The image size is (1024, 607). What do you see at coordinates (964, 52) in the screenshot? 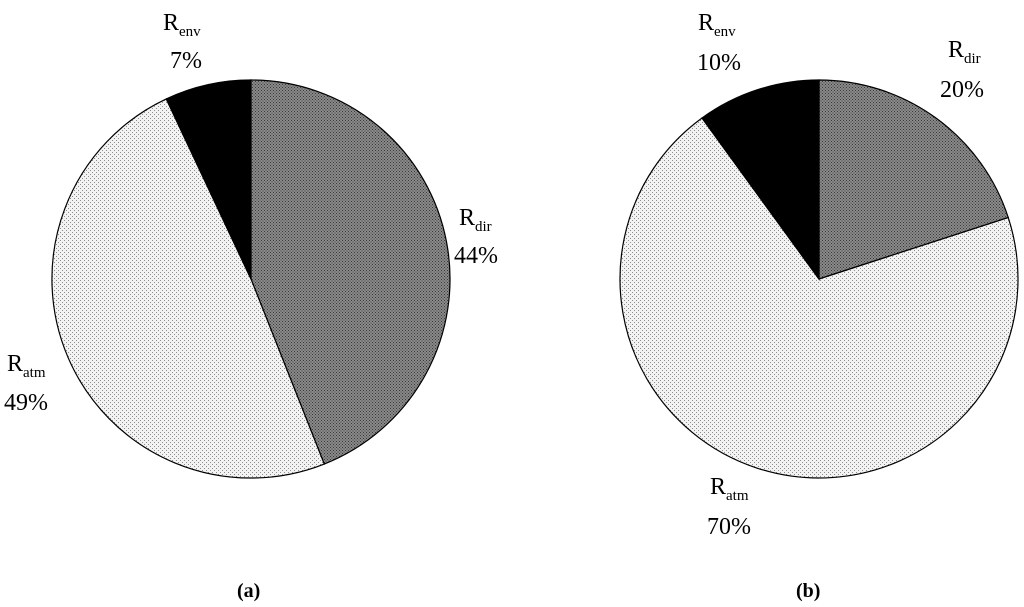
I see `pie-b-label-dir: Rdir` at bounding box center [964, 52].